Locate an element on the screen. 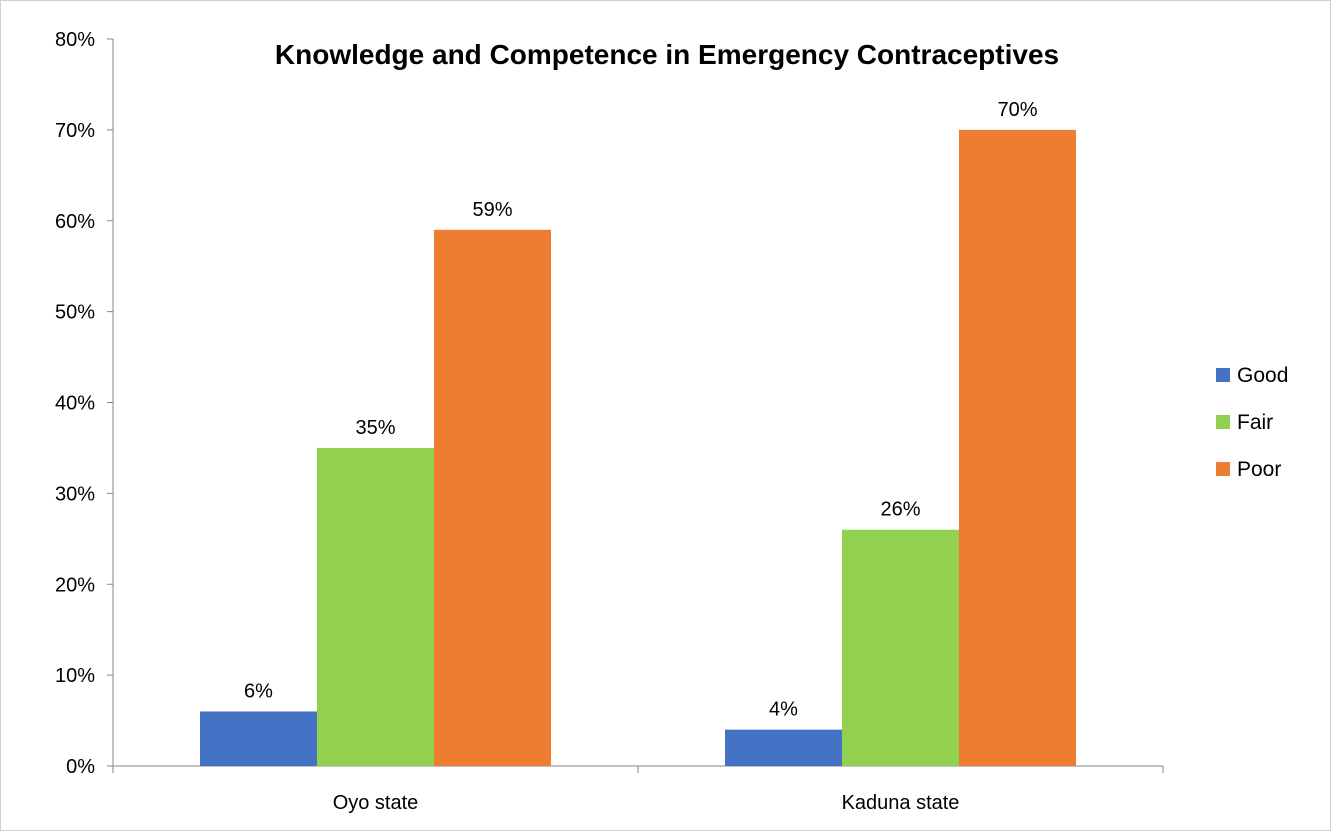  y-tick-label: 30% is located at coordinates (75, 494).